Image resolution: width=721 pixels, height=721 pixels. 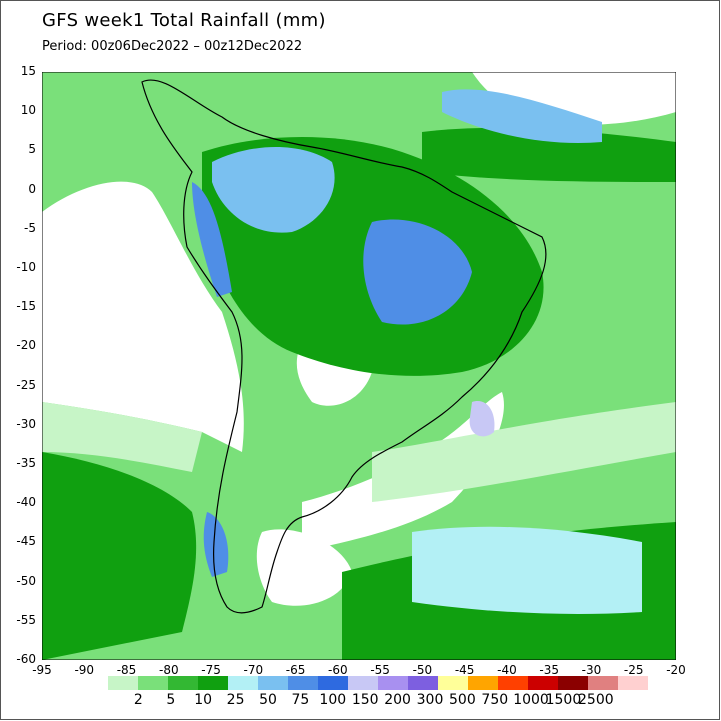 What do you see at coordinates (84, 670) in the screenshot?
I see `x-tick-label: -90` at bounding box center [84, 670].